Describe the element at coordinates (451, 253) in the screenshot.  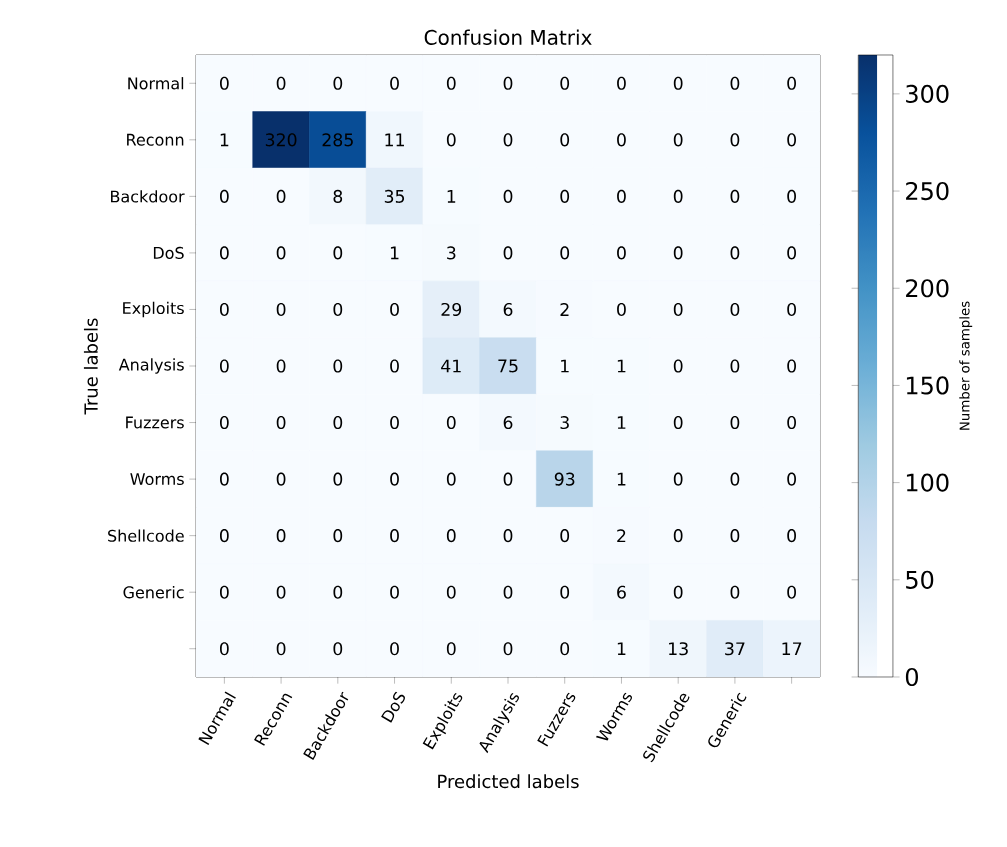
I see `data-label: 3` at that location.